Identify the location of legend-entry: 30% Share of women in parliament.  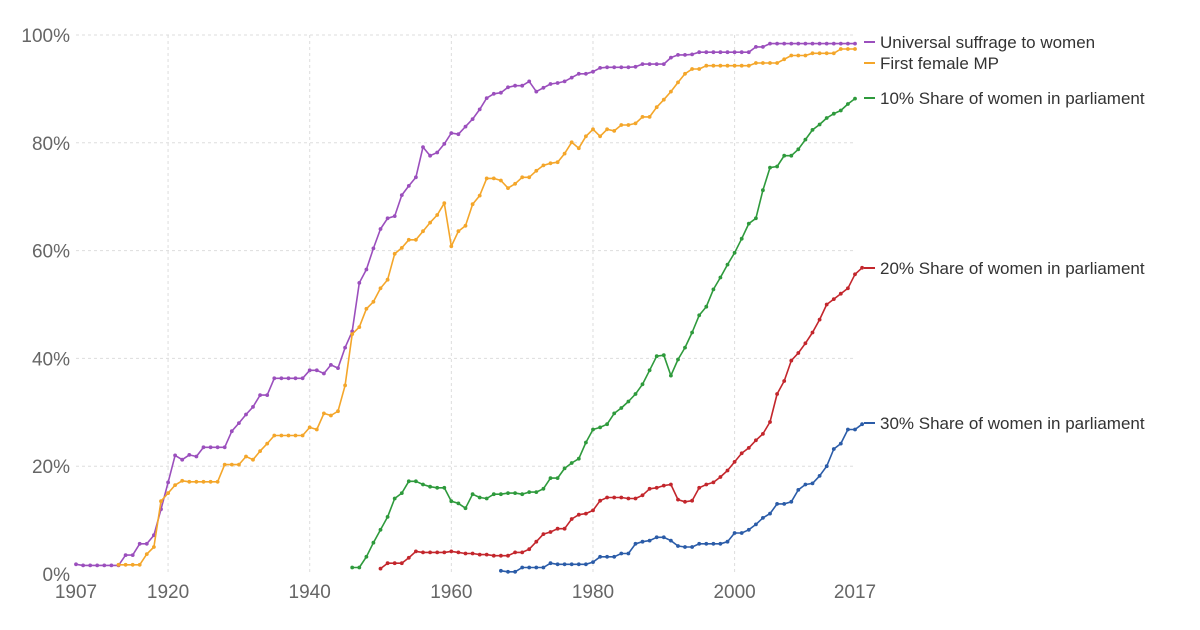
(1004, 423).